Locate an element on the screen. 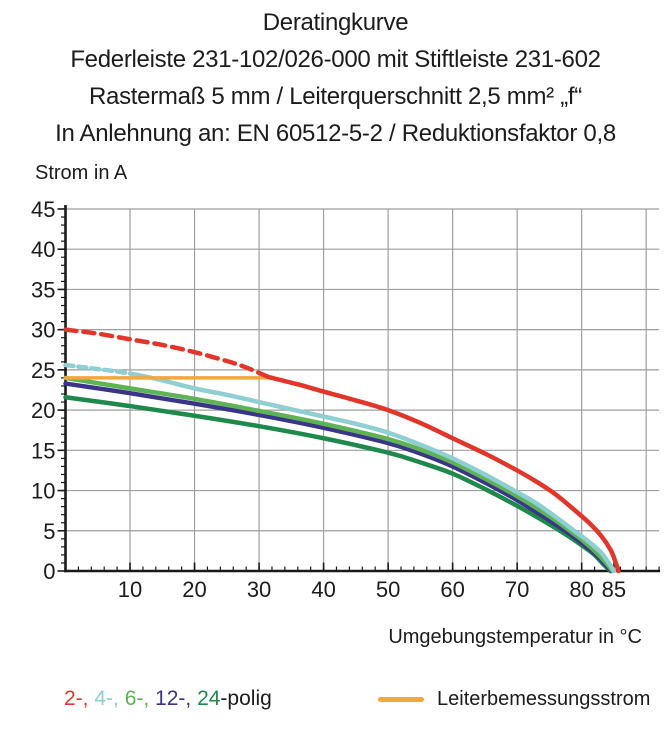 This screenshot has height=732, width=671. y-tick-label: 45 is located at coordinates (43, 209).